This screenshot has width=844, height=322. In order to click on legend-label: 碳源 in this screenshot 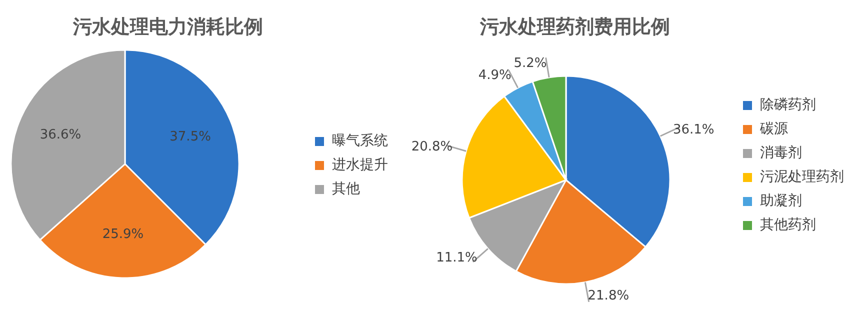, I will do `click(774, 129)`.